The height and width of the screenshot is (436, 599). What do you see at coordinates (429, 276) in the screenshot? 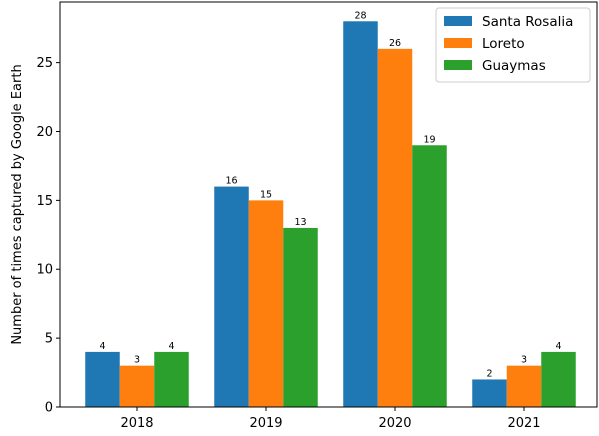
I see `bar-guaymas-2020` at bounding box center [429, 276].